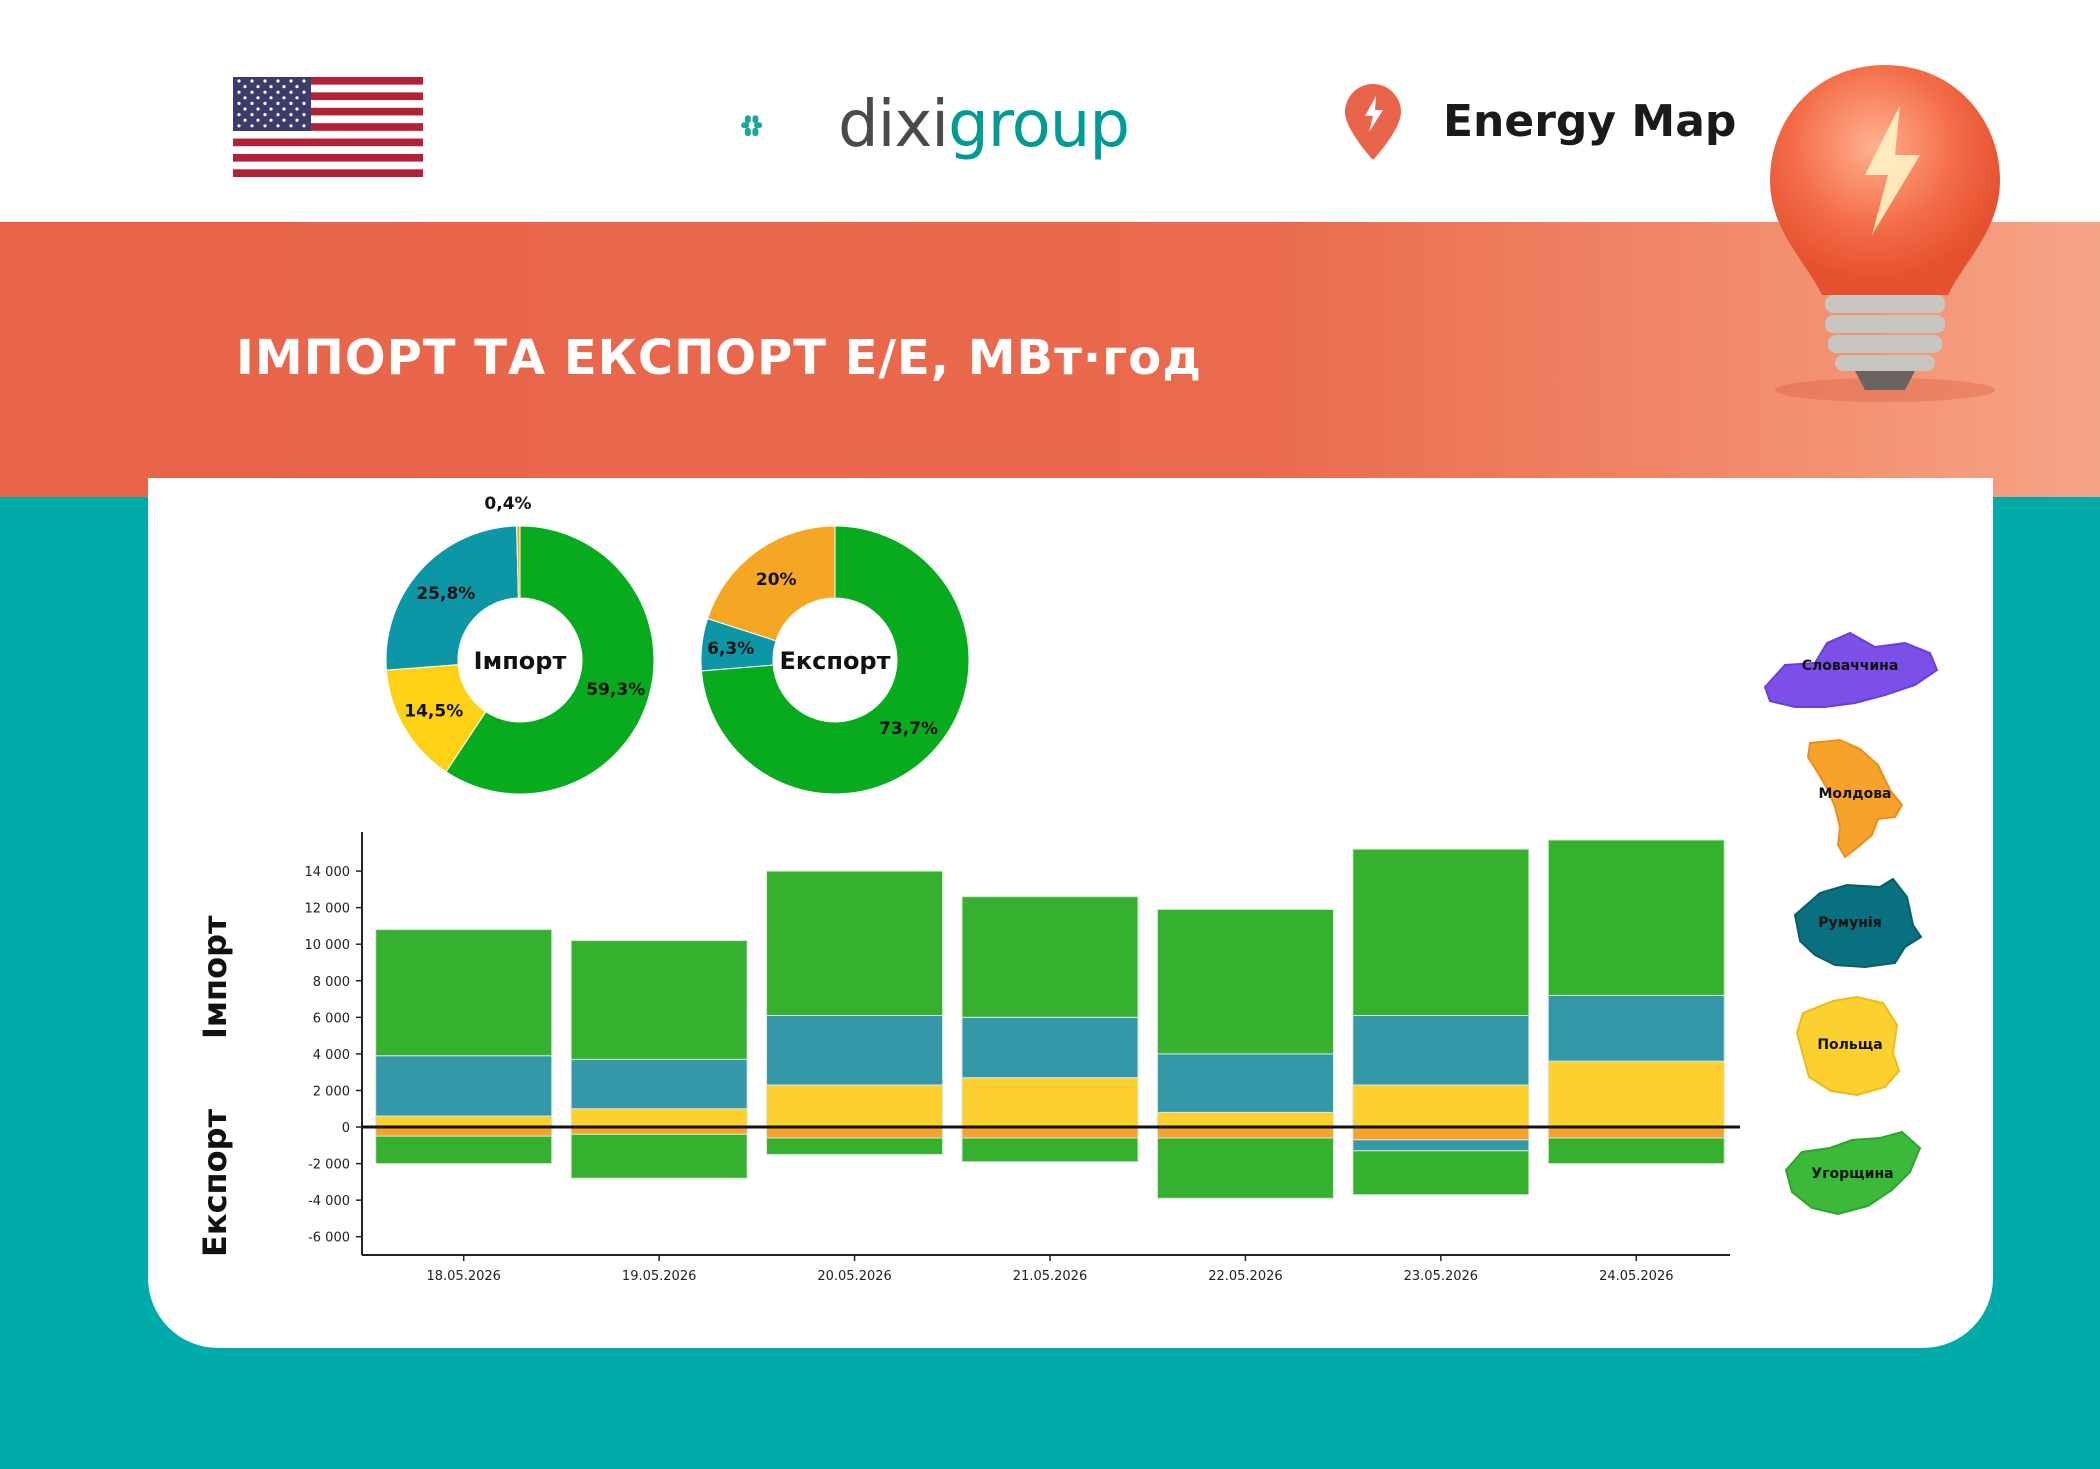 The width and height of the screenshot is (2100, 1469). I want to click on x-tick-label: 18.05.2026, so click(463, 1276).